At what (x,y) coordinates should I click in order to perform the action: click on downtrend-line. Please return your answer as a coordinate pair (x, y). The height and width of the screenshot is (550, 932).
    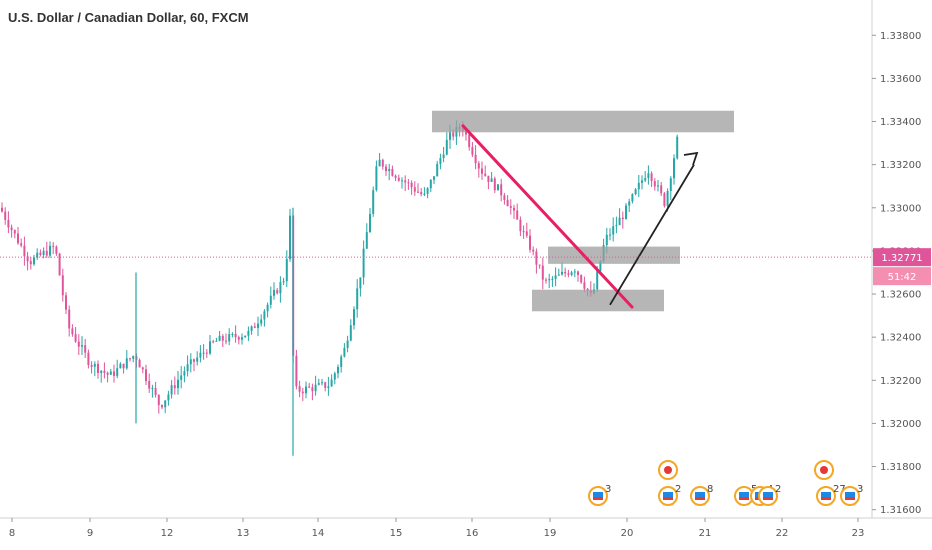
    Looking at the image, I should click on (547, 216).